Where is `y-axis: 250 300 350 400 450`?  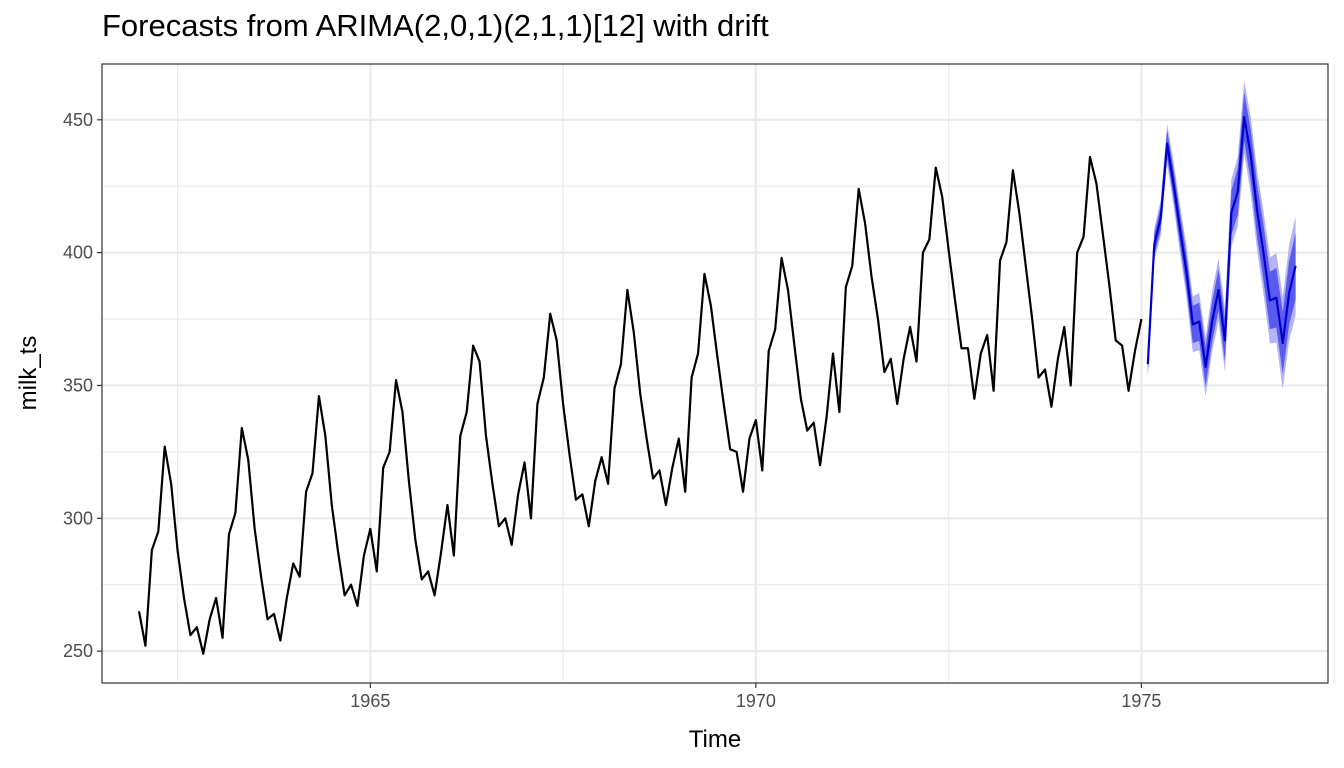
y-axis: 250 300 350 400 450 is located at coordinates (82, 385).